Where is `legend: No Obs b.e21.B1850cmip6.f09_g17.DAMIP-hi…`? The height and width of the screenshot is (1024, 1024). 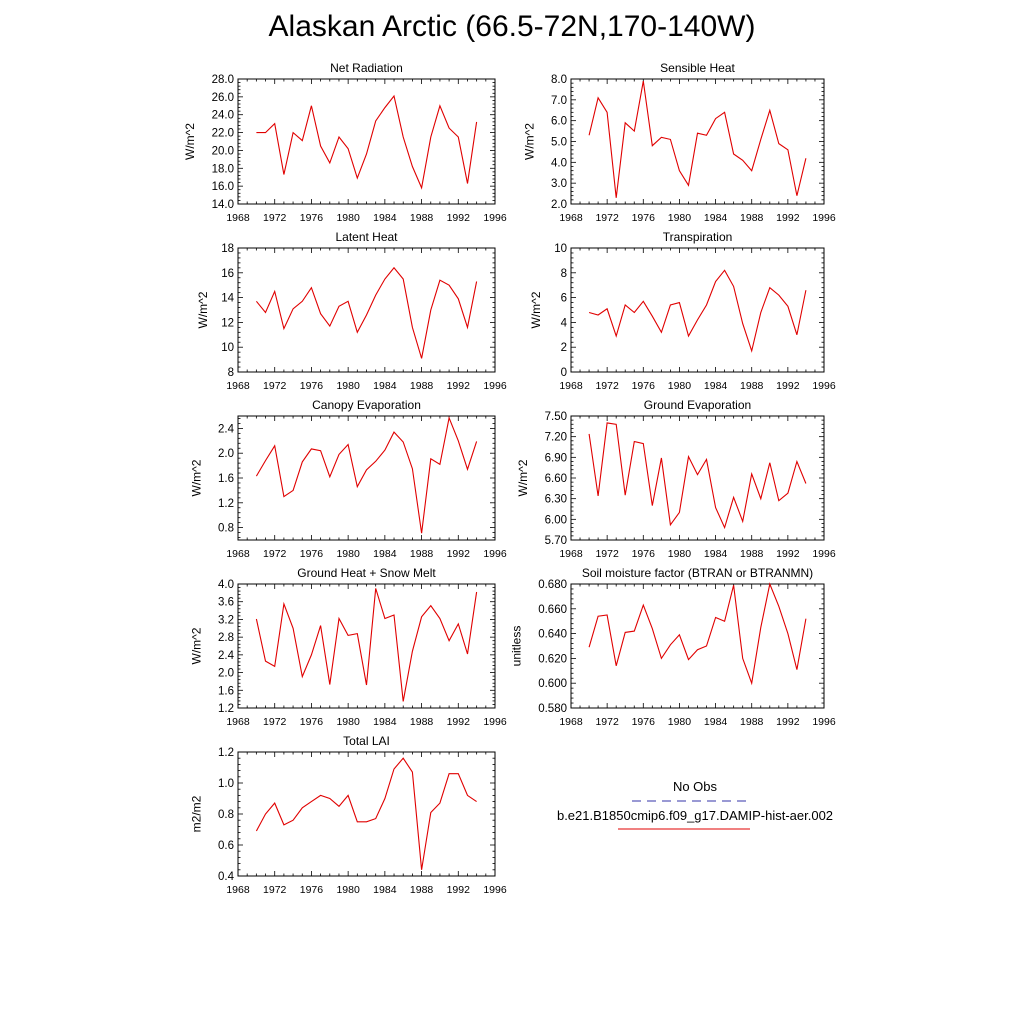
legend: No Obs b.e21.B1850cmip6.f09_g17.DAMIP-hi… is located at coordinates (695, 820).